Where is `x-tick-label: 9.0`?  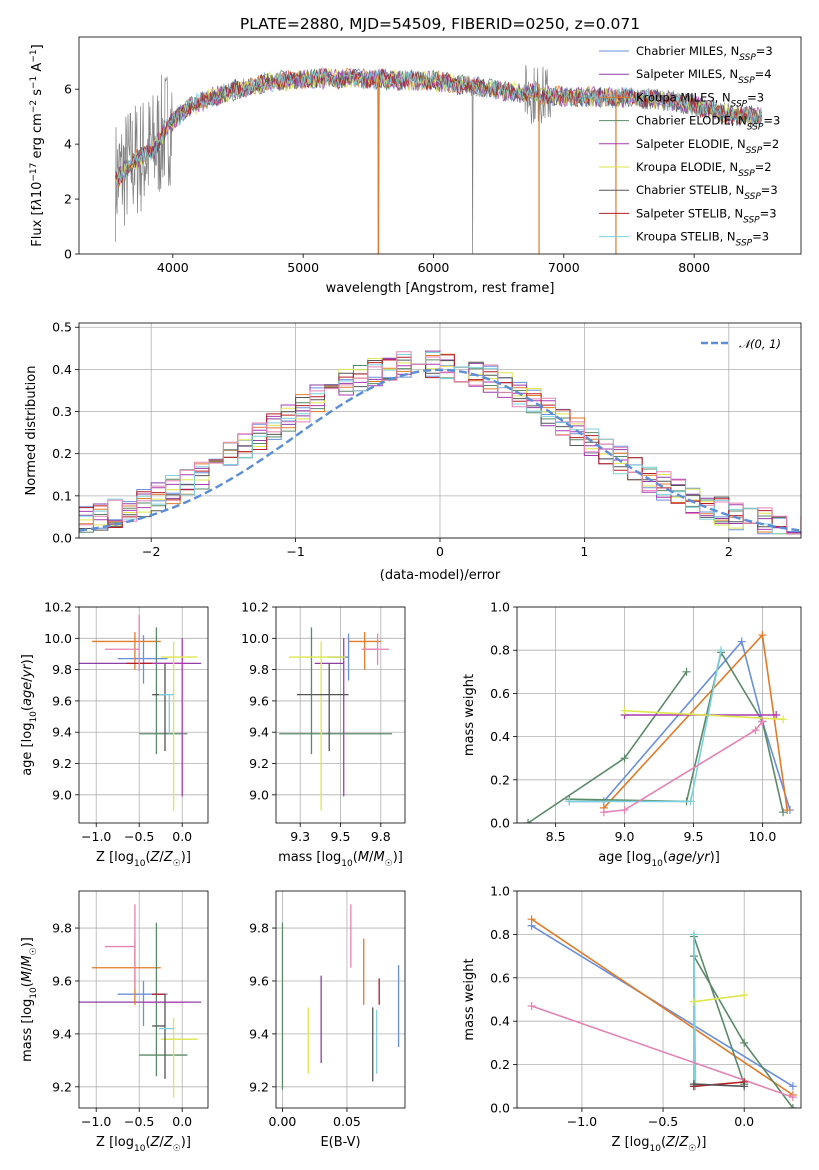
x-tick-label: 9.0 is located at coordinates (625, 836).